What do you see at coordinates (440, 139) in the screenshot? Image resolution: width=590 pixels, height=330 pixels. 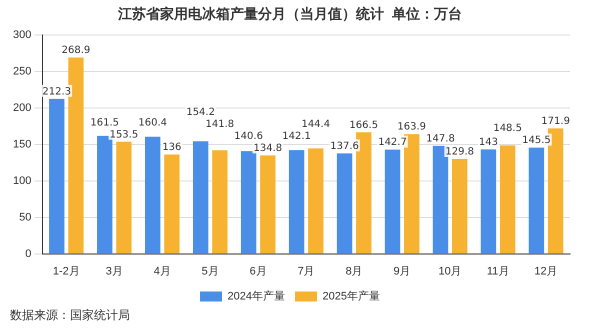 I see `data-label: 147.8` at bounding box center [440, 139].